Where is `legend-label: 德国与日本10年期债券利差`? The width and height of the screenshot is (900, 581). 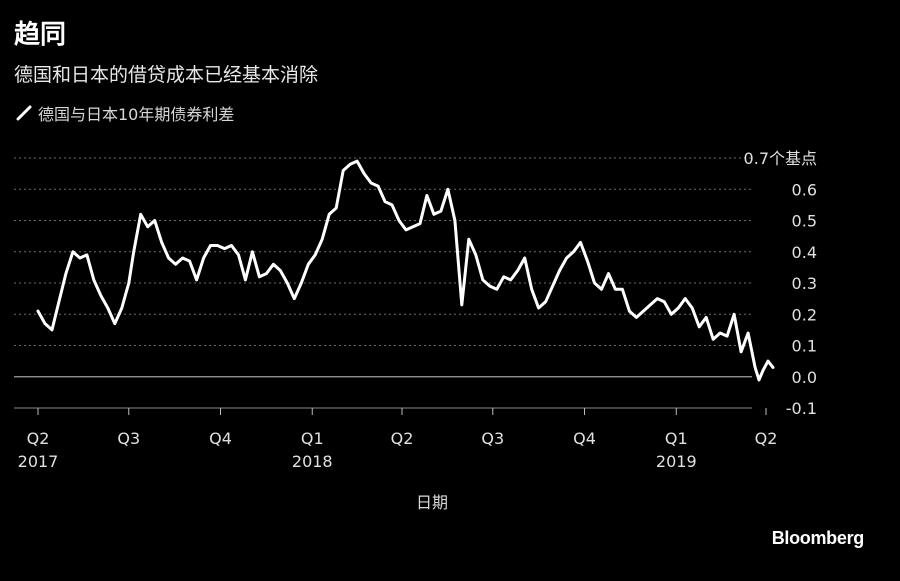 legend-label: 德国与日本10年期债券利差 is located at coordinates (136, 114).